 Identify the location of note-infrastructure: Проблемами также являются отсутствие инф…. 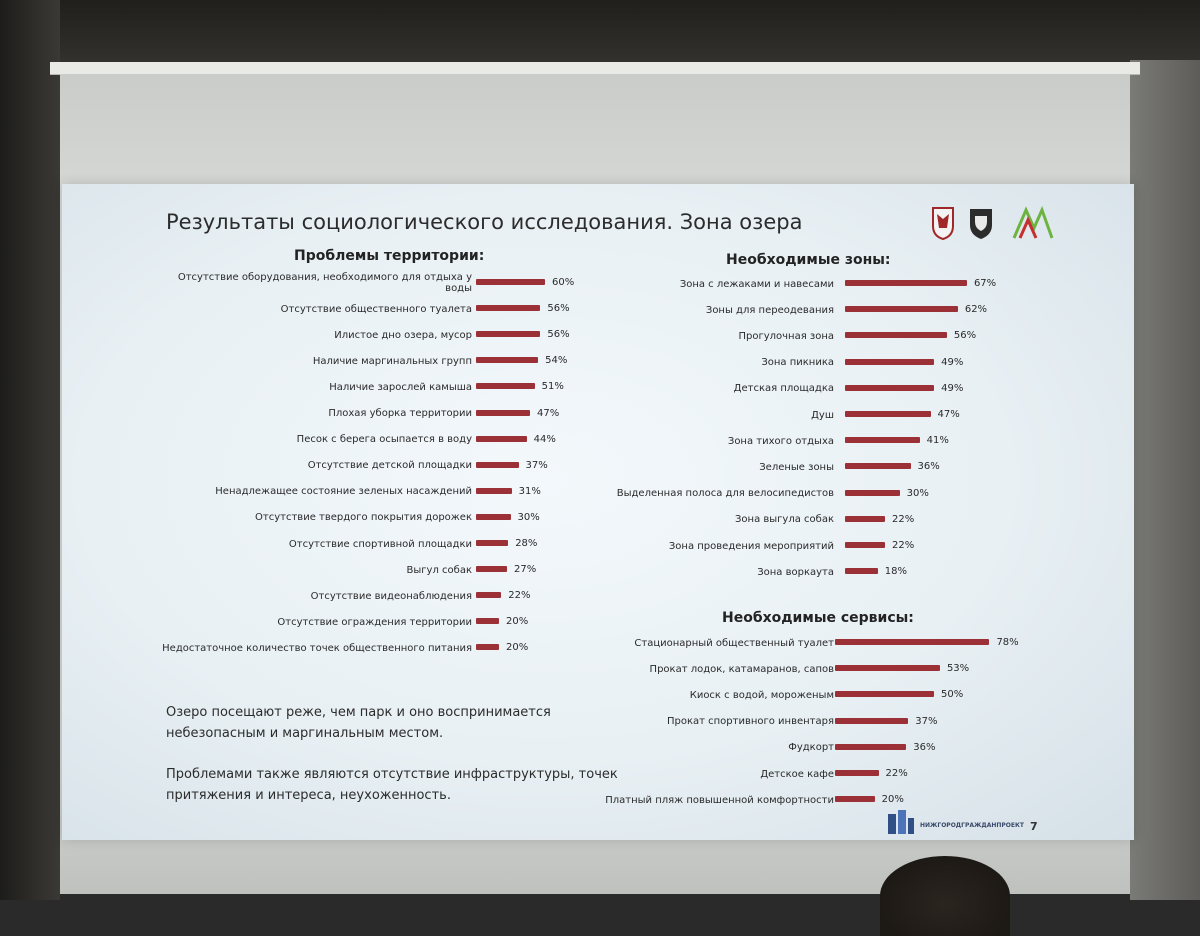
(392, 785).